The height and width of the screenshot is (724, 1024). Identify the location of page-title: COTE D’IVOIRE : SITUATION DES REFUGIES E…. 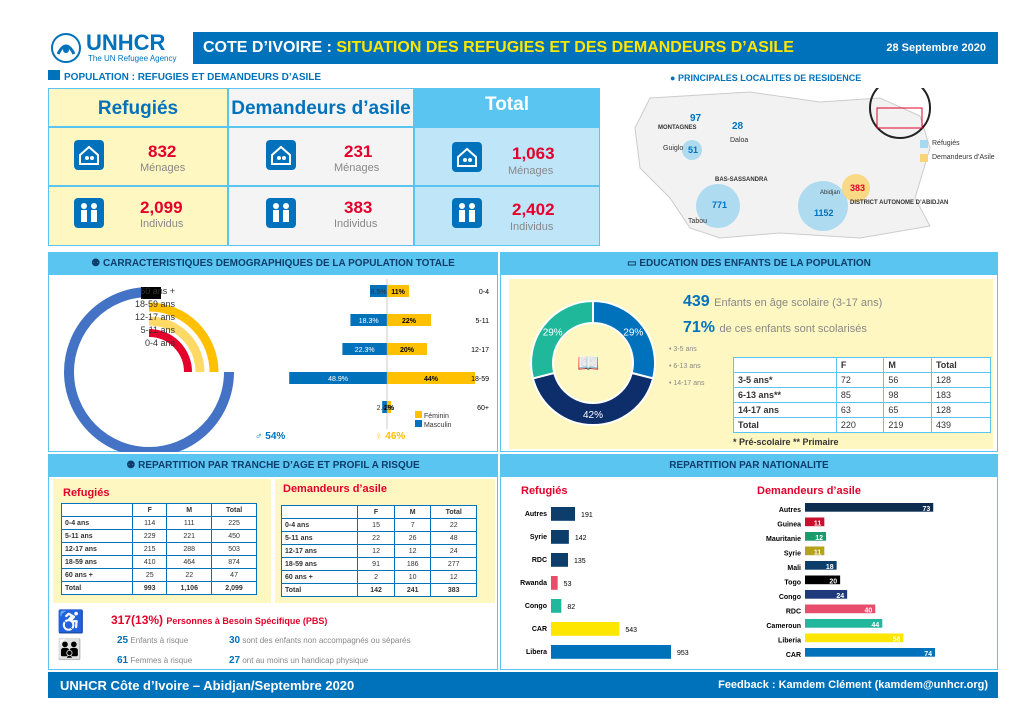
(498, 48).